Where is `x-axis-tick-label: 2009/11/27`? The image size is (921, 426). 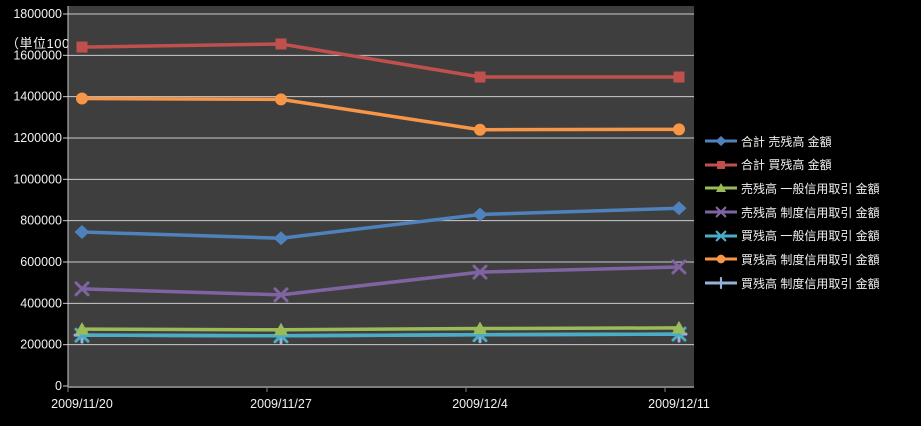
x-axis-tick-label: 2009/11/27 is located at coordinates (281, 404).